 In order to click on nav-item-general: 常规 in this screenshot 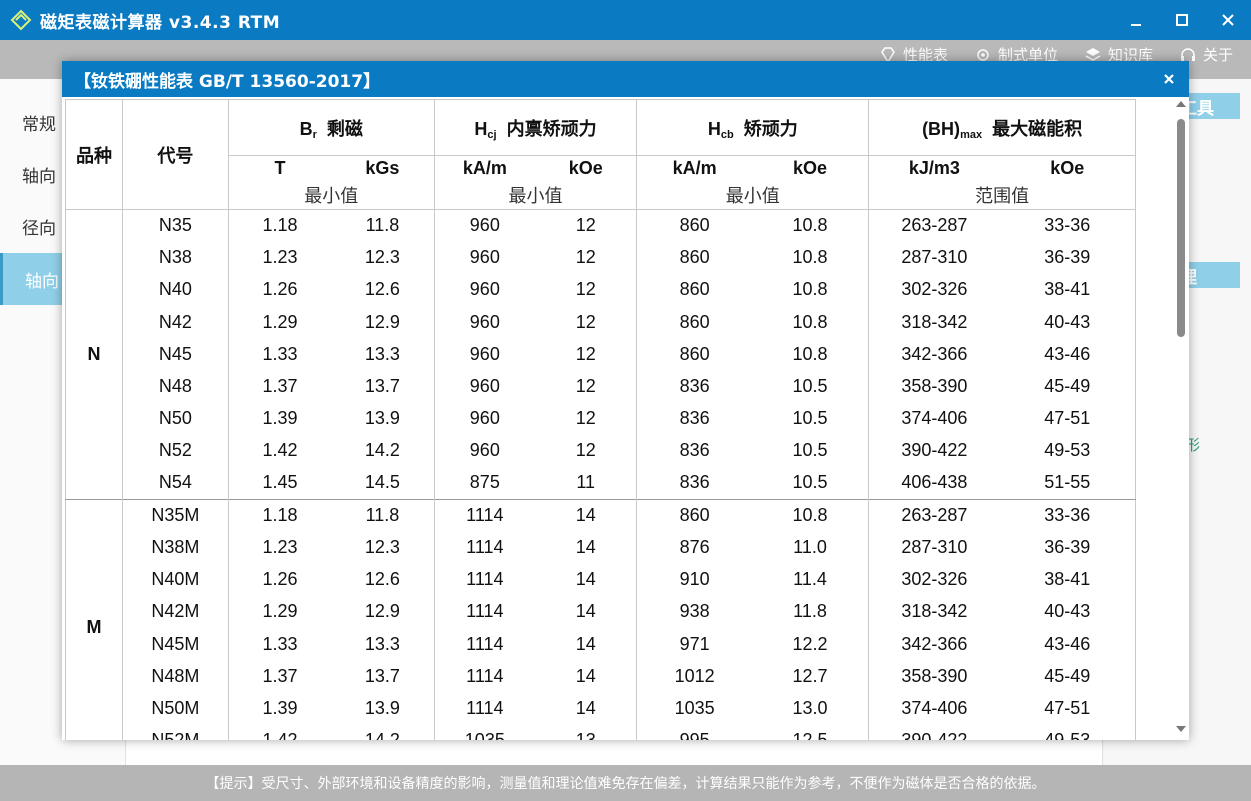, I will do `click(62, 122)`.